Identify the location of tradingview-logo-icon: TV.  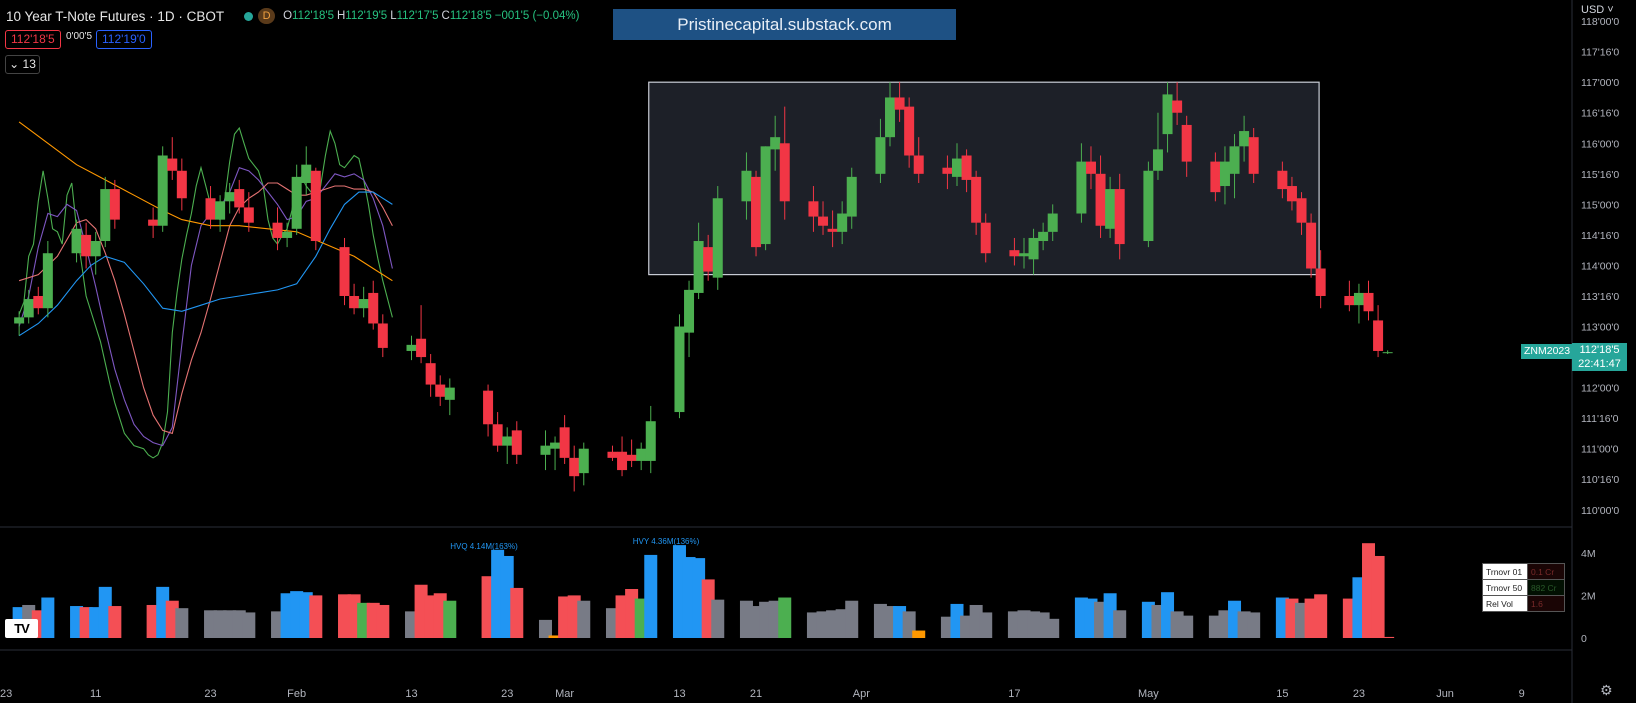
(21, 628).